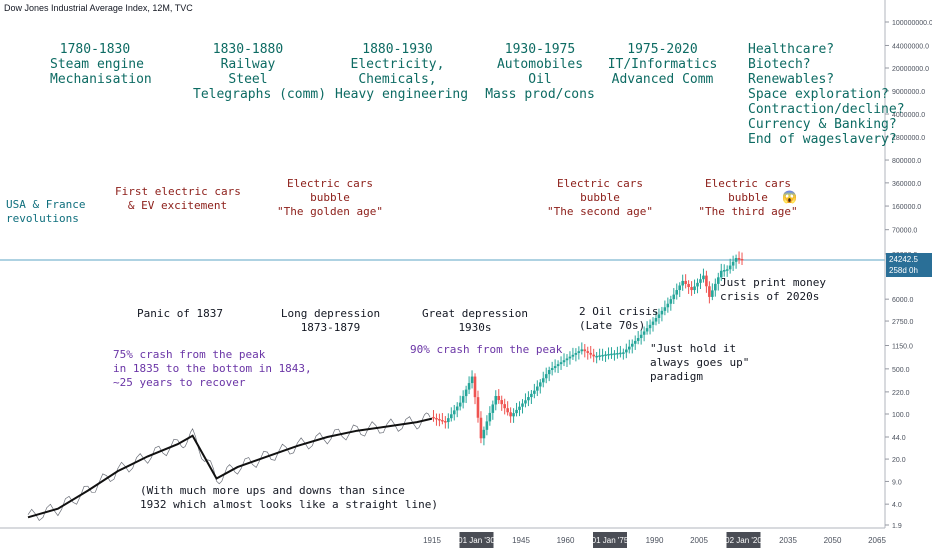 This screenshot has width=932, height=550. I want to click on y-tick-label: 9000000.0, so click(908, 92).